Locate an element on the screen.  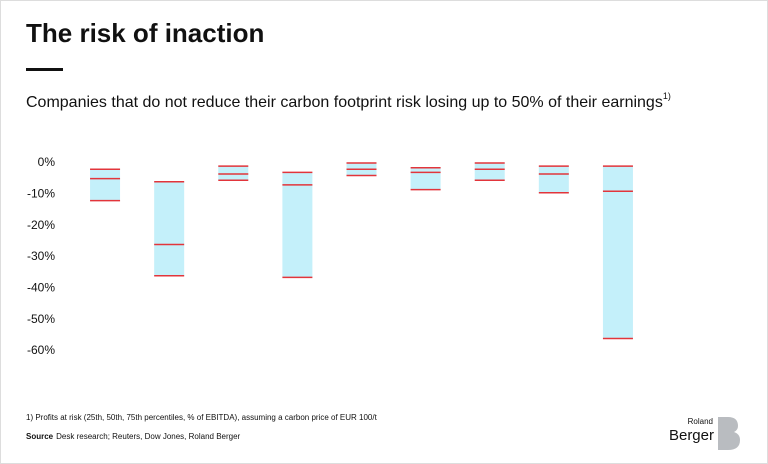
y-tick-label: -20% is located at coordinates (41, 225).